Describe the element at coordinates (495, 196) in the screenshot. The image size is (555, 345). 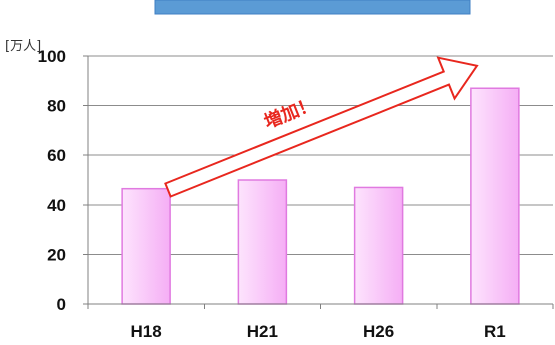
I see `bar-r1` at that location.